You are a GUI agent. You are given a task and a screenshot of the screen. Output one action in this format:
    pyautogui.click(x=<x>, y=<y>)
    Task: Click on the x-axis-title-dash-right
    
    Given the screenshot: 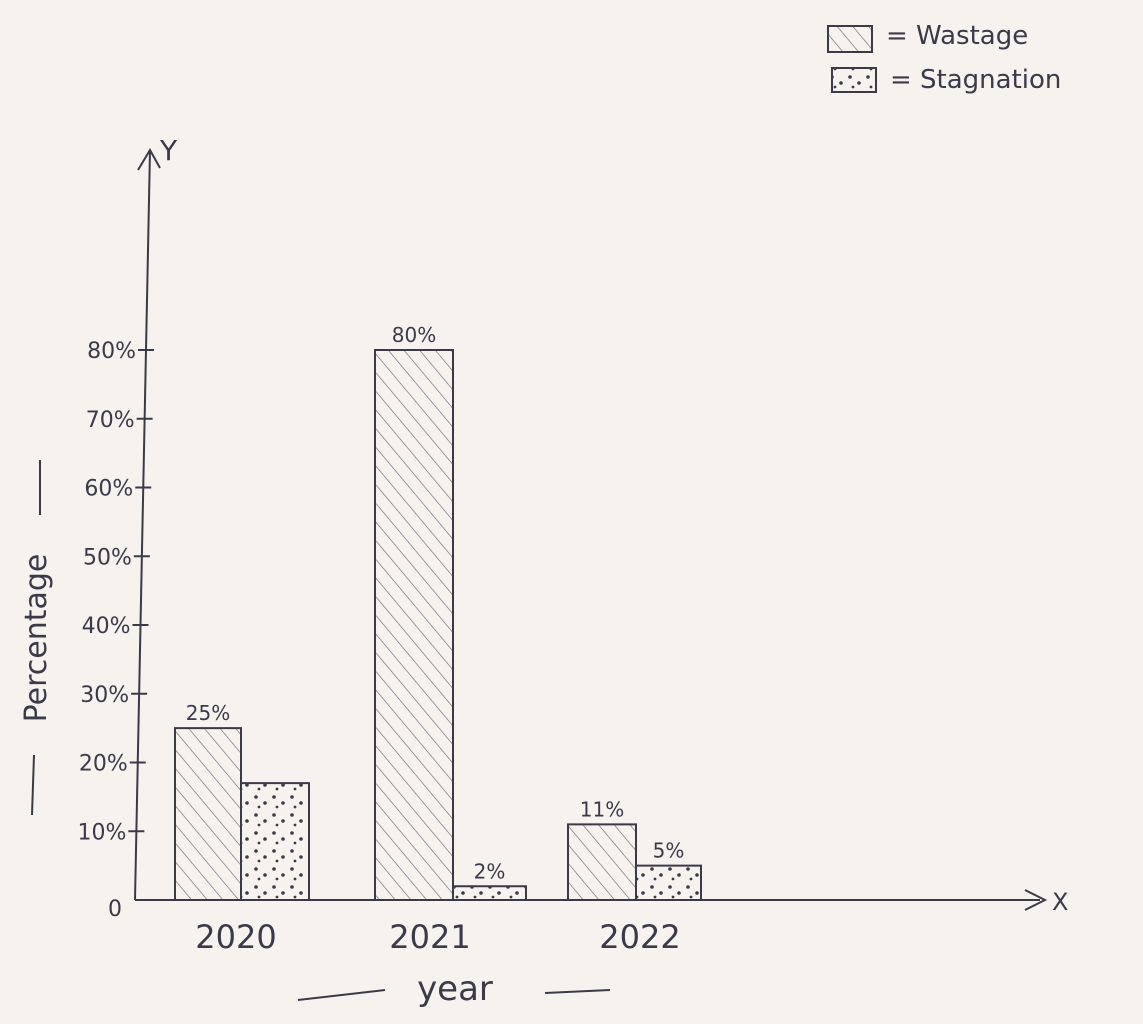 What is the action you would take?
    pyautogui.click(x=577, y=991)
    